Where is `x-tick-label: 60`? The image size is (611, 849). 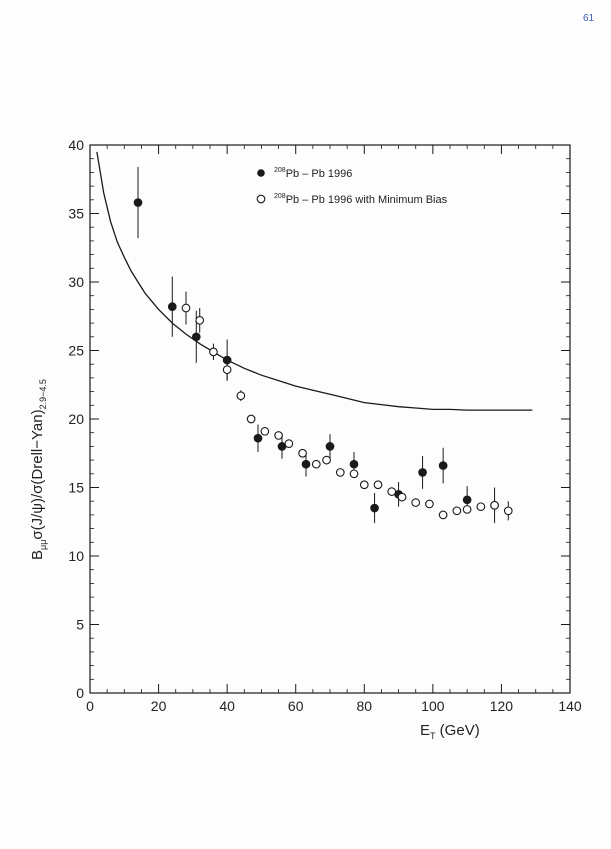 x-tick-label: 60 is located at coordinates (296, 706).